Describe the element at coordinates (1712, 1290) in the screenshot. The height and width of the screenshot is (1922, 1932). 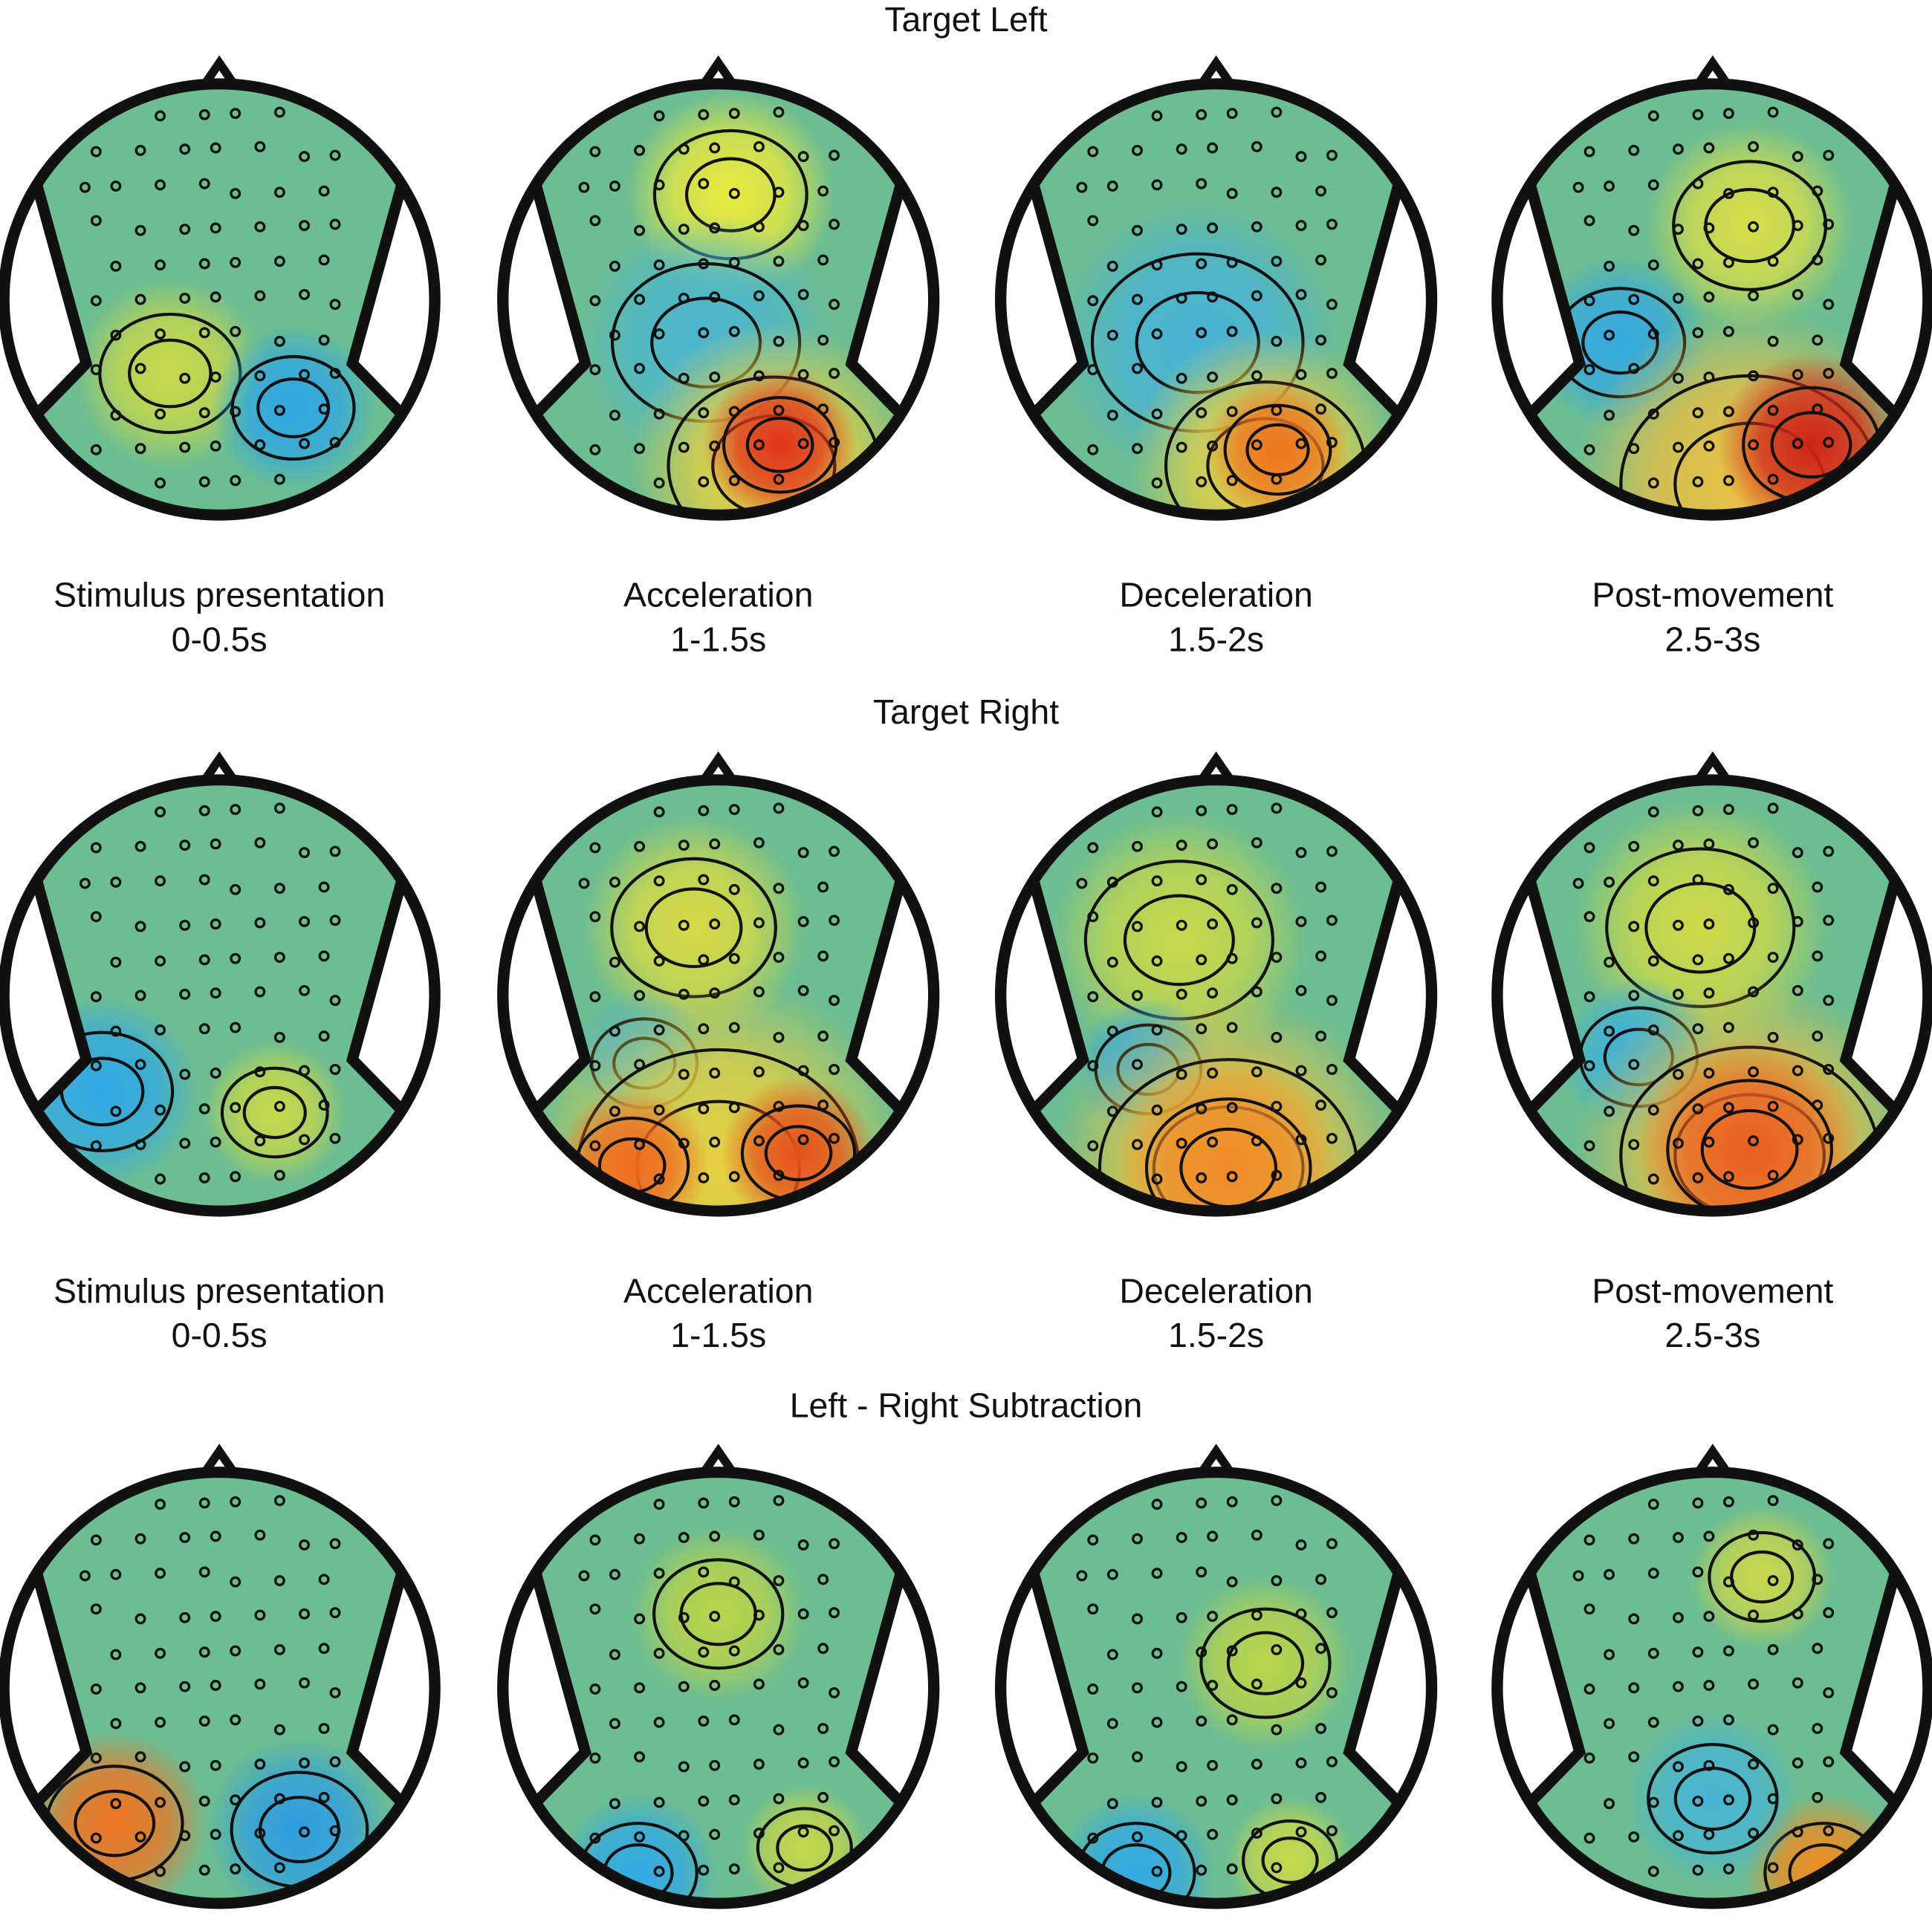
I see `panel-label: Post-movement` at that location.